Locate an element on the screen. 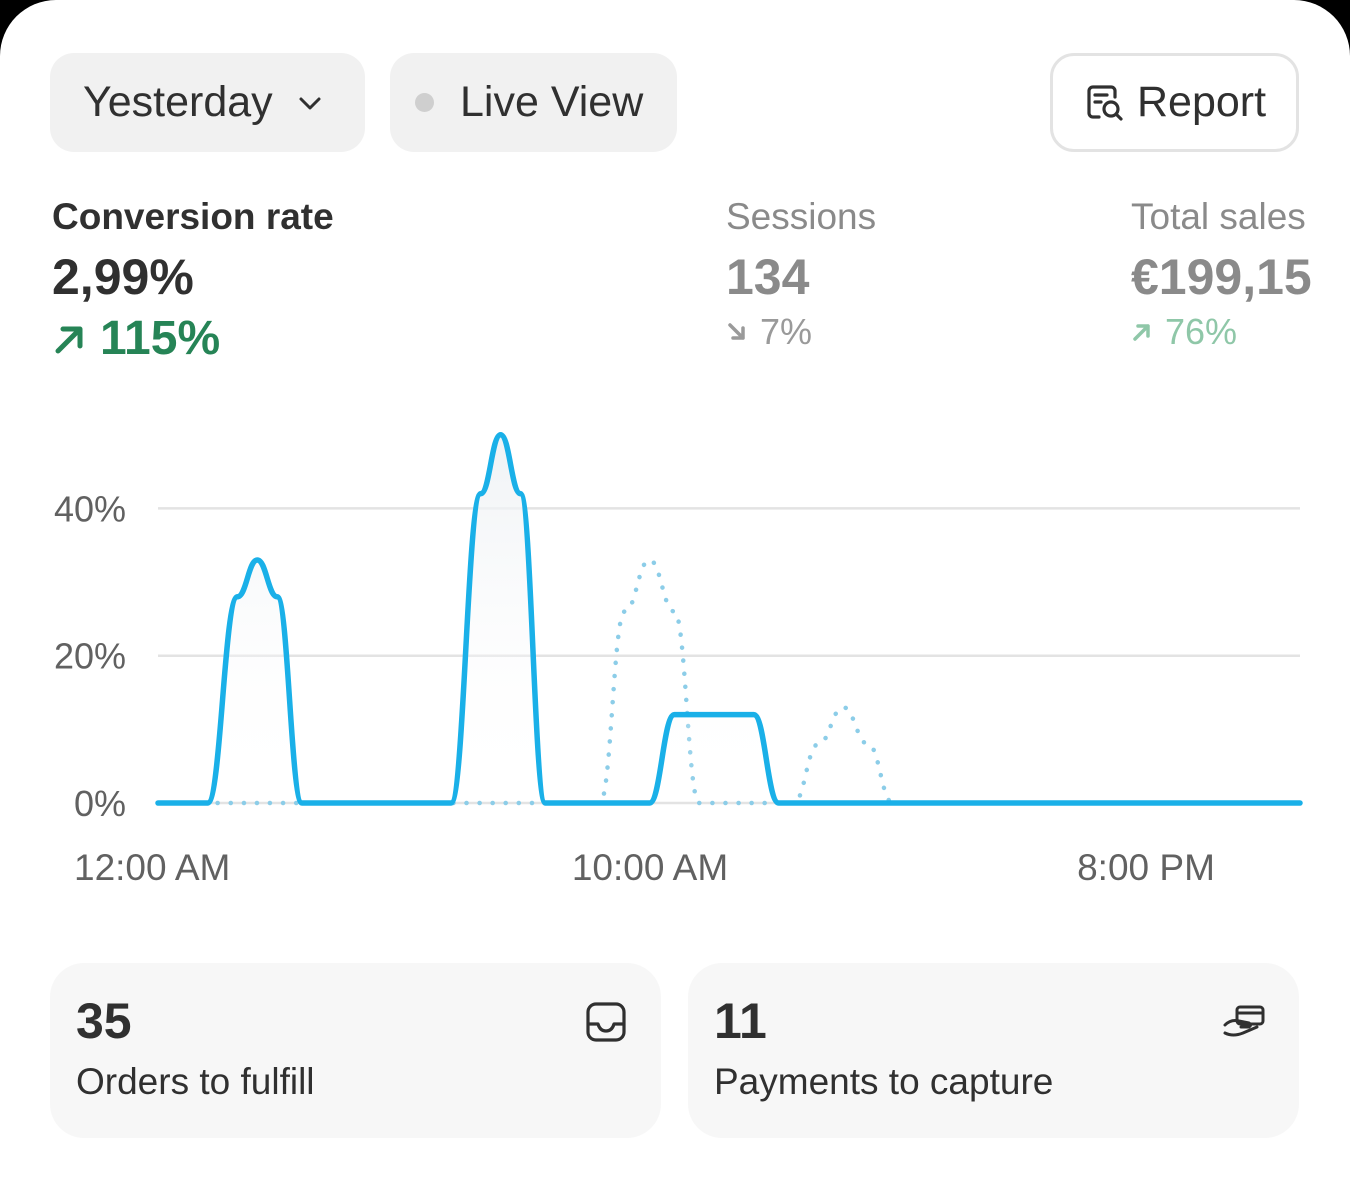 The image size is (1350, 1185). metric-change: 7% is located at coordinates (801, 332).